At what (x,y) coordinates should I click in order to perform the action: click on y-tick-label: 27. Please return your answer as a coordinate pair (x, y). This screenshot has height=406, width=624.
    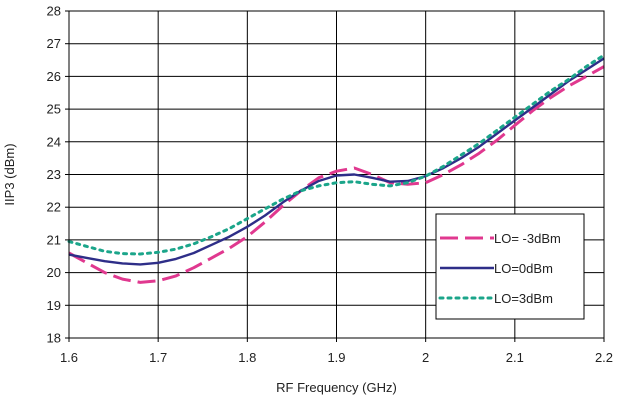
    Looking at the image, I should click on (54, 43).